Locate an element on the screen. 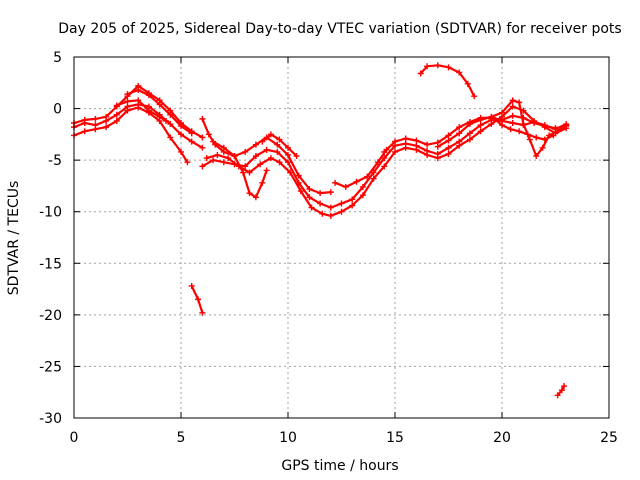  x-tick-label: 10 is located at coordinates (288, 438).